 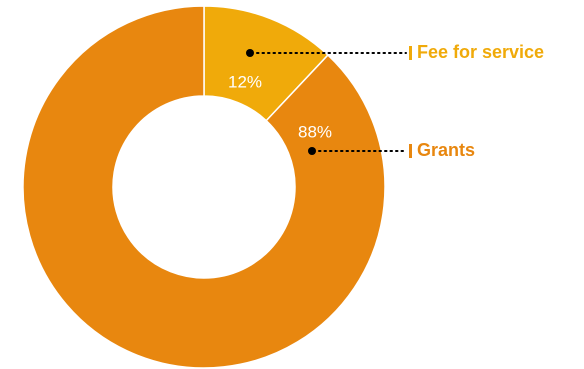 I want to click on leader-dot-grants, so click(x=312, y=151).